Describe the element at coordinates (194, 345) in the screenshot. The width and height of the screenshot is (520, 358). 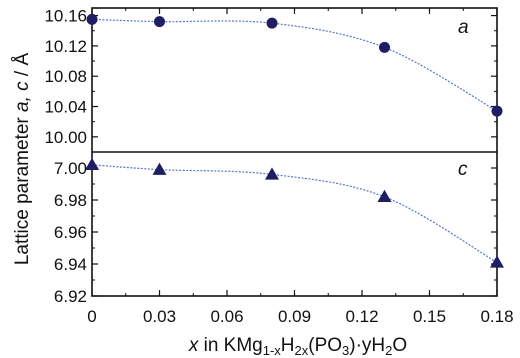
I see `x-axis-title-var: x` at that location.